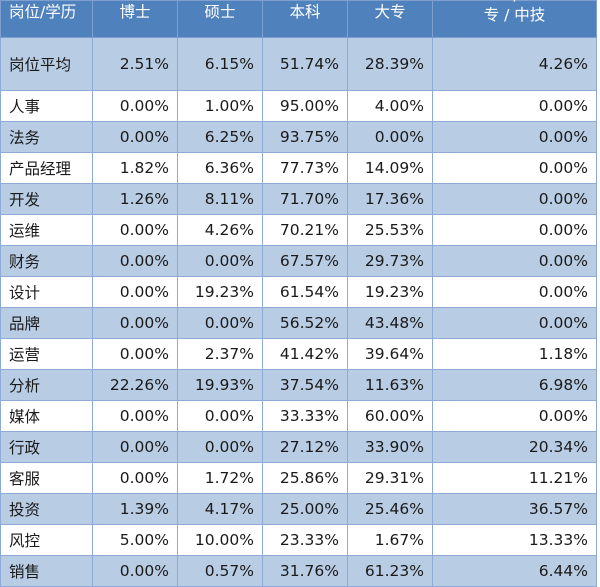 This screenshot has height=587, width=600. What do you see at coordinates (390, 199) in the screenshot?
I see `cell-value: 17.36%` at bounding box center [390, 199].